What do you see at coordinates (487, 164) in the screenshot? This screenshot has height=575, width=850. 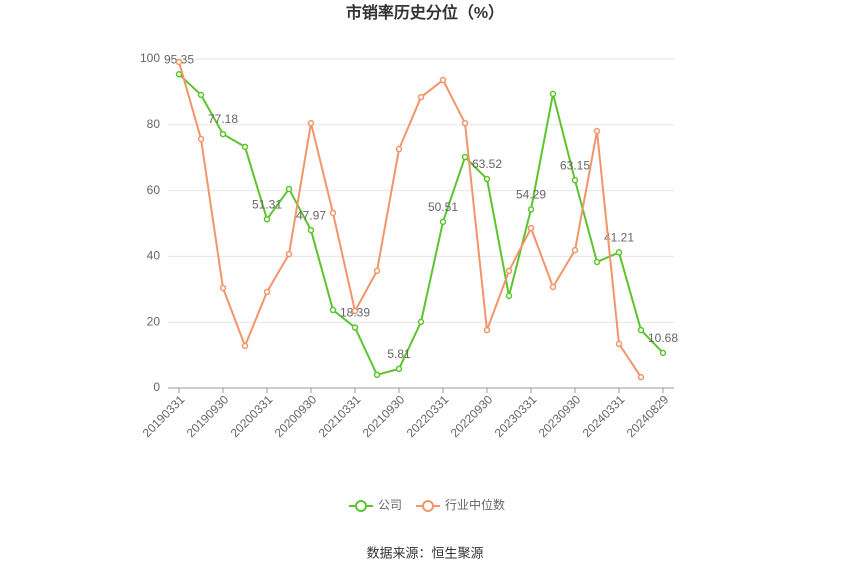 I see `data-label: 63.52` at bounding box center [487, 164].